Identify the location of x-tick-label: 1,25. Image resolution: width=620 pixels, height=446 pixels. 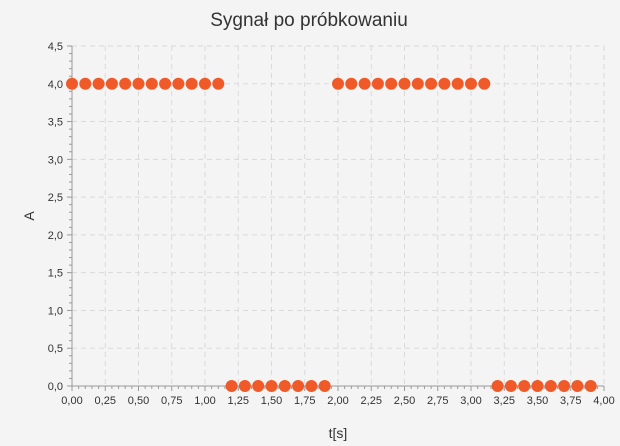
(238, 401).